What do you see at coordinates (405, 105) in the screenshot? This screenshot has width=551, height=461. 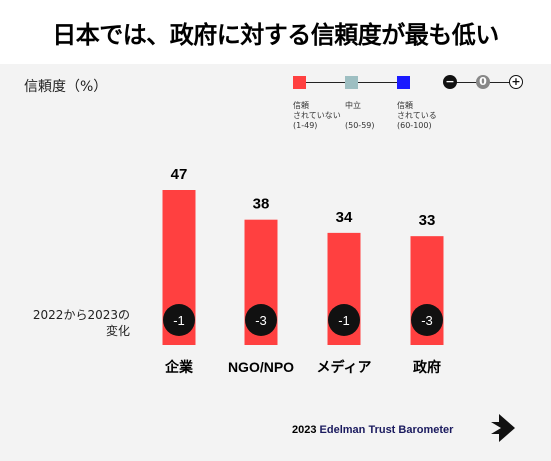 I see `legend-trust-line1: 信頼` at bounding box center [405, 105].